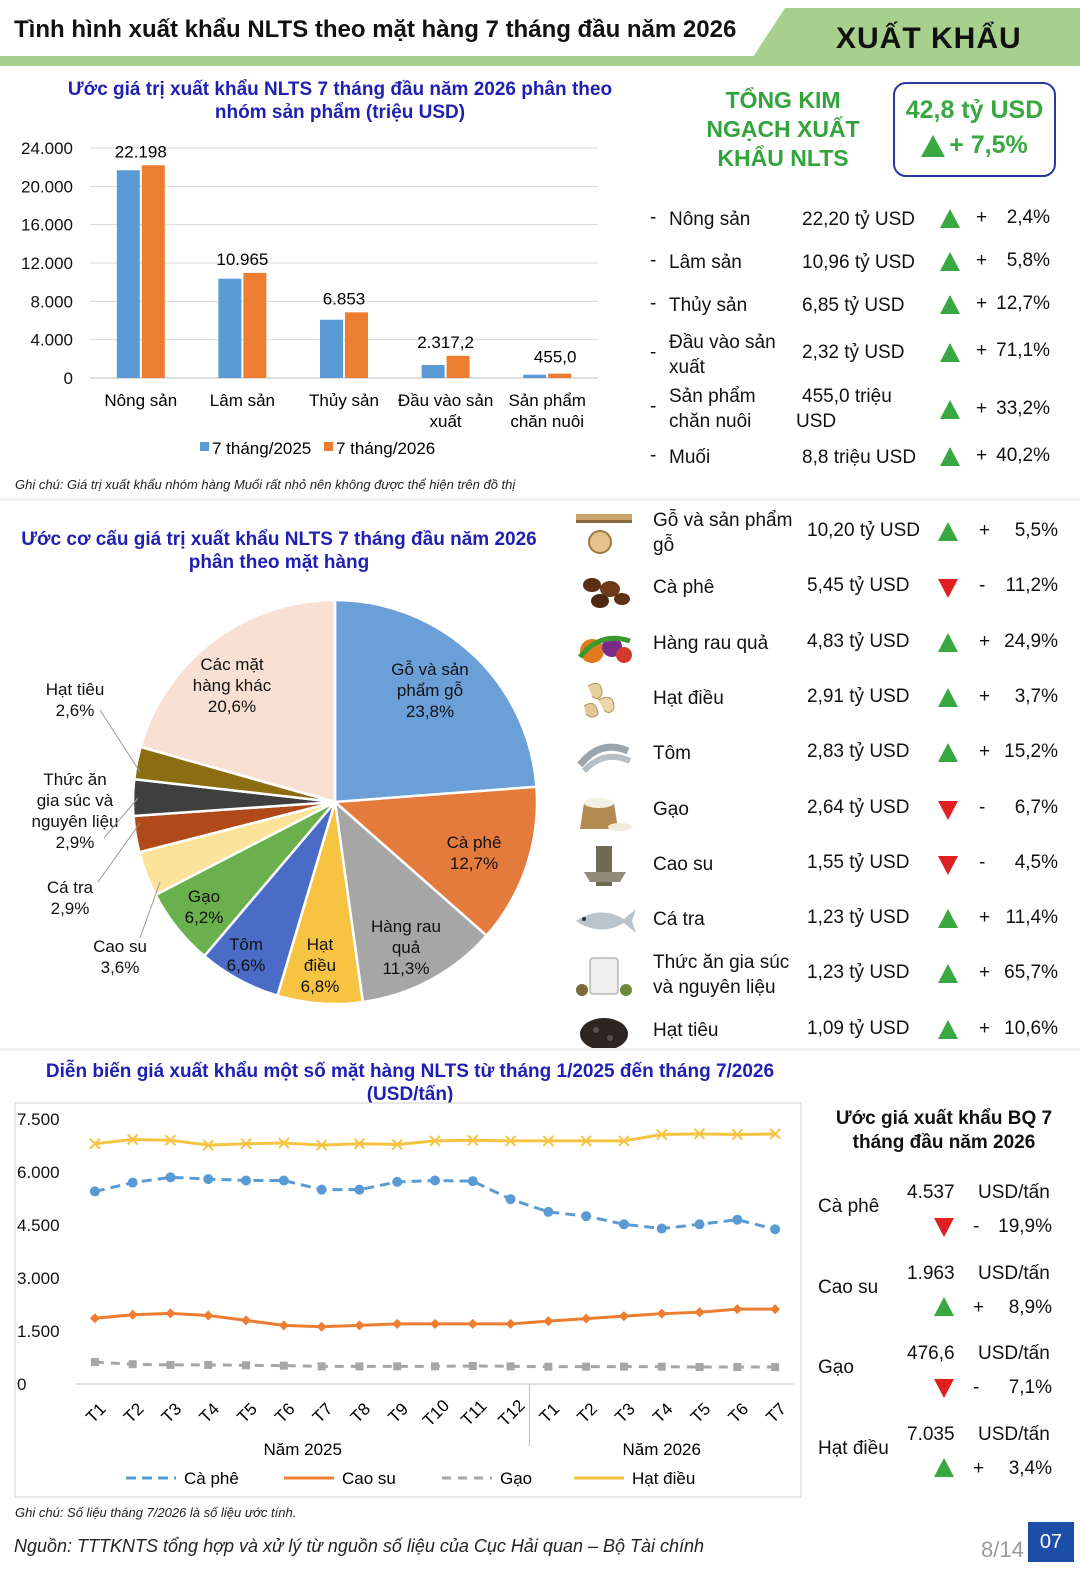 This screenshot has width=1080, height=1573. Describe the element at coordinates (1002, 1549) in the screenshot. I see `page-counter: 8/14` at that location.